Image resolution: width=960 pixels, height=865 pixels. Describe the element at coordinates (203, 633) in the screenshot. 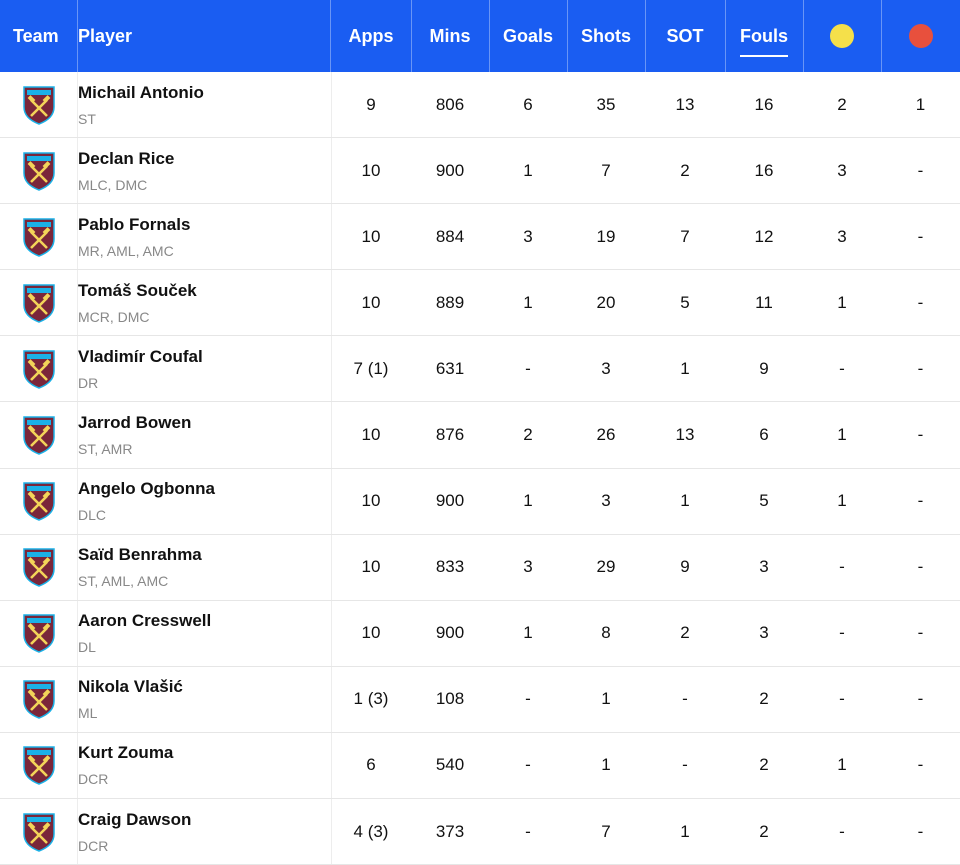

I see `player-cell: Aaron Cresswell DL` at that location.